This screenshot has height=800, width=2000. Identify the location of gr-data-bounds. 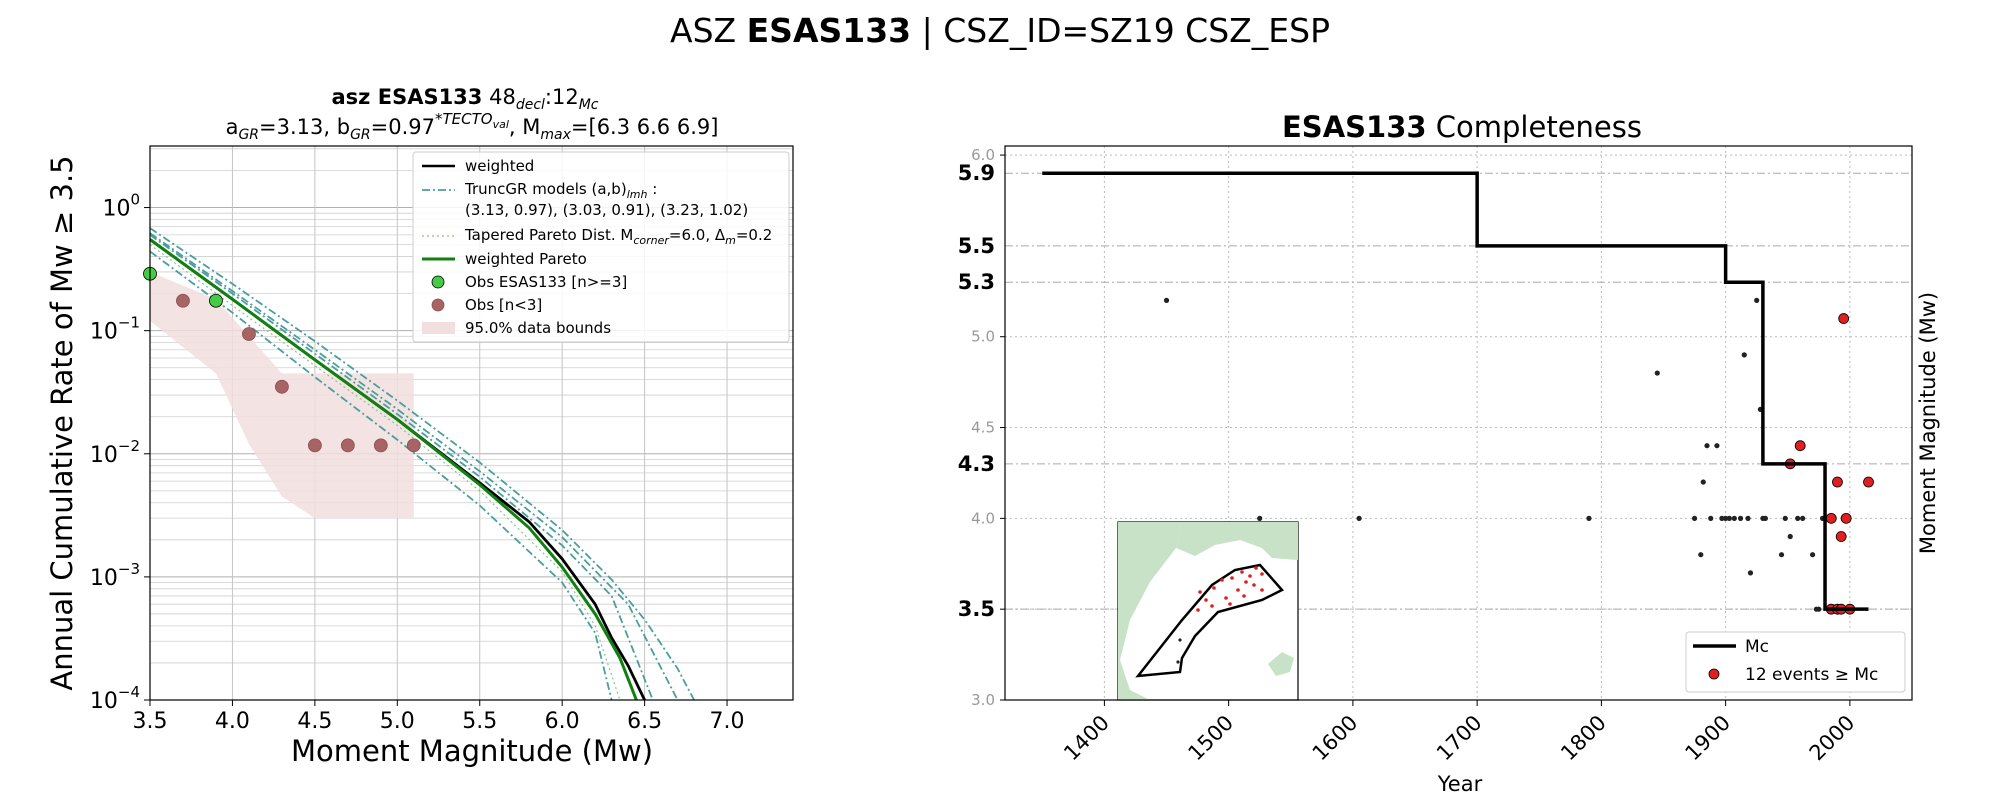
(282, 395).